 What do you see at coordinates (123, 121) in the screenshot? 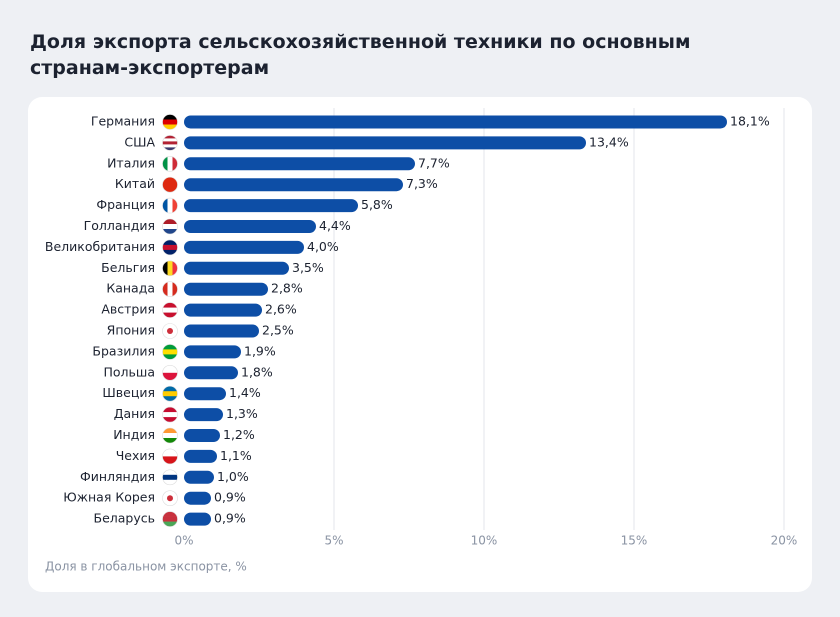
I see `category-label: Германия` at bounding box center [123, 121].